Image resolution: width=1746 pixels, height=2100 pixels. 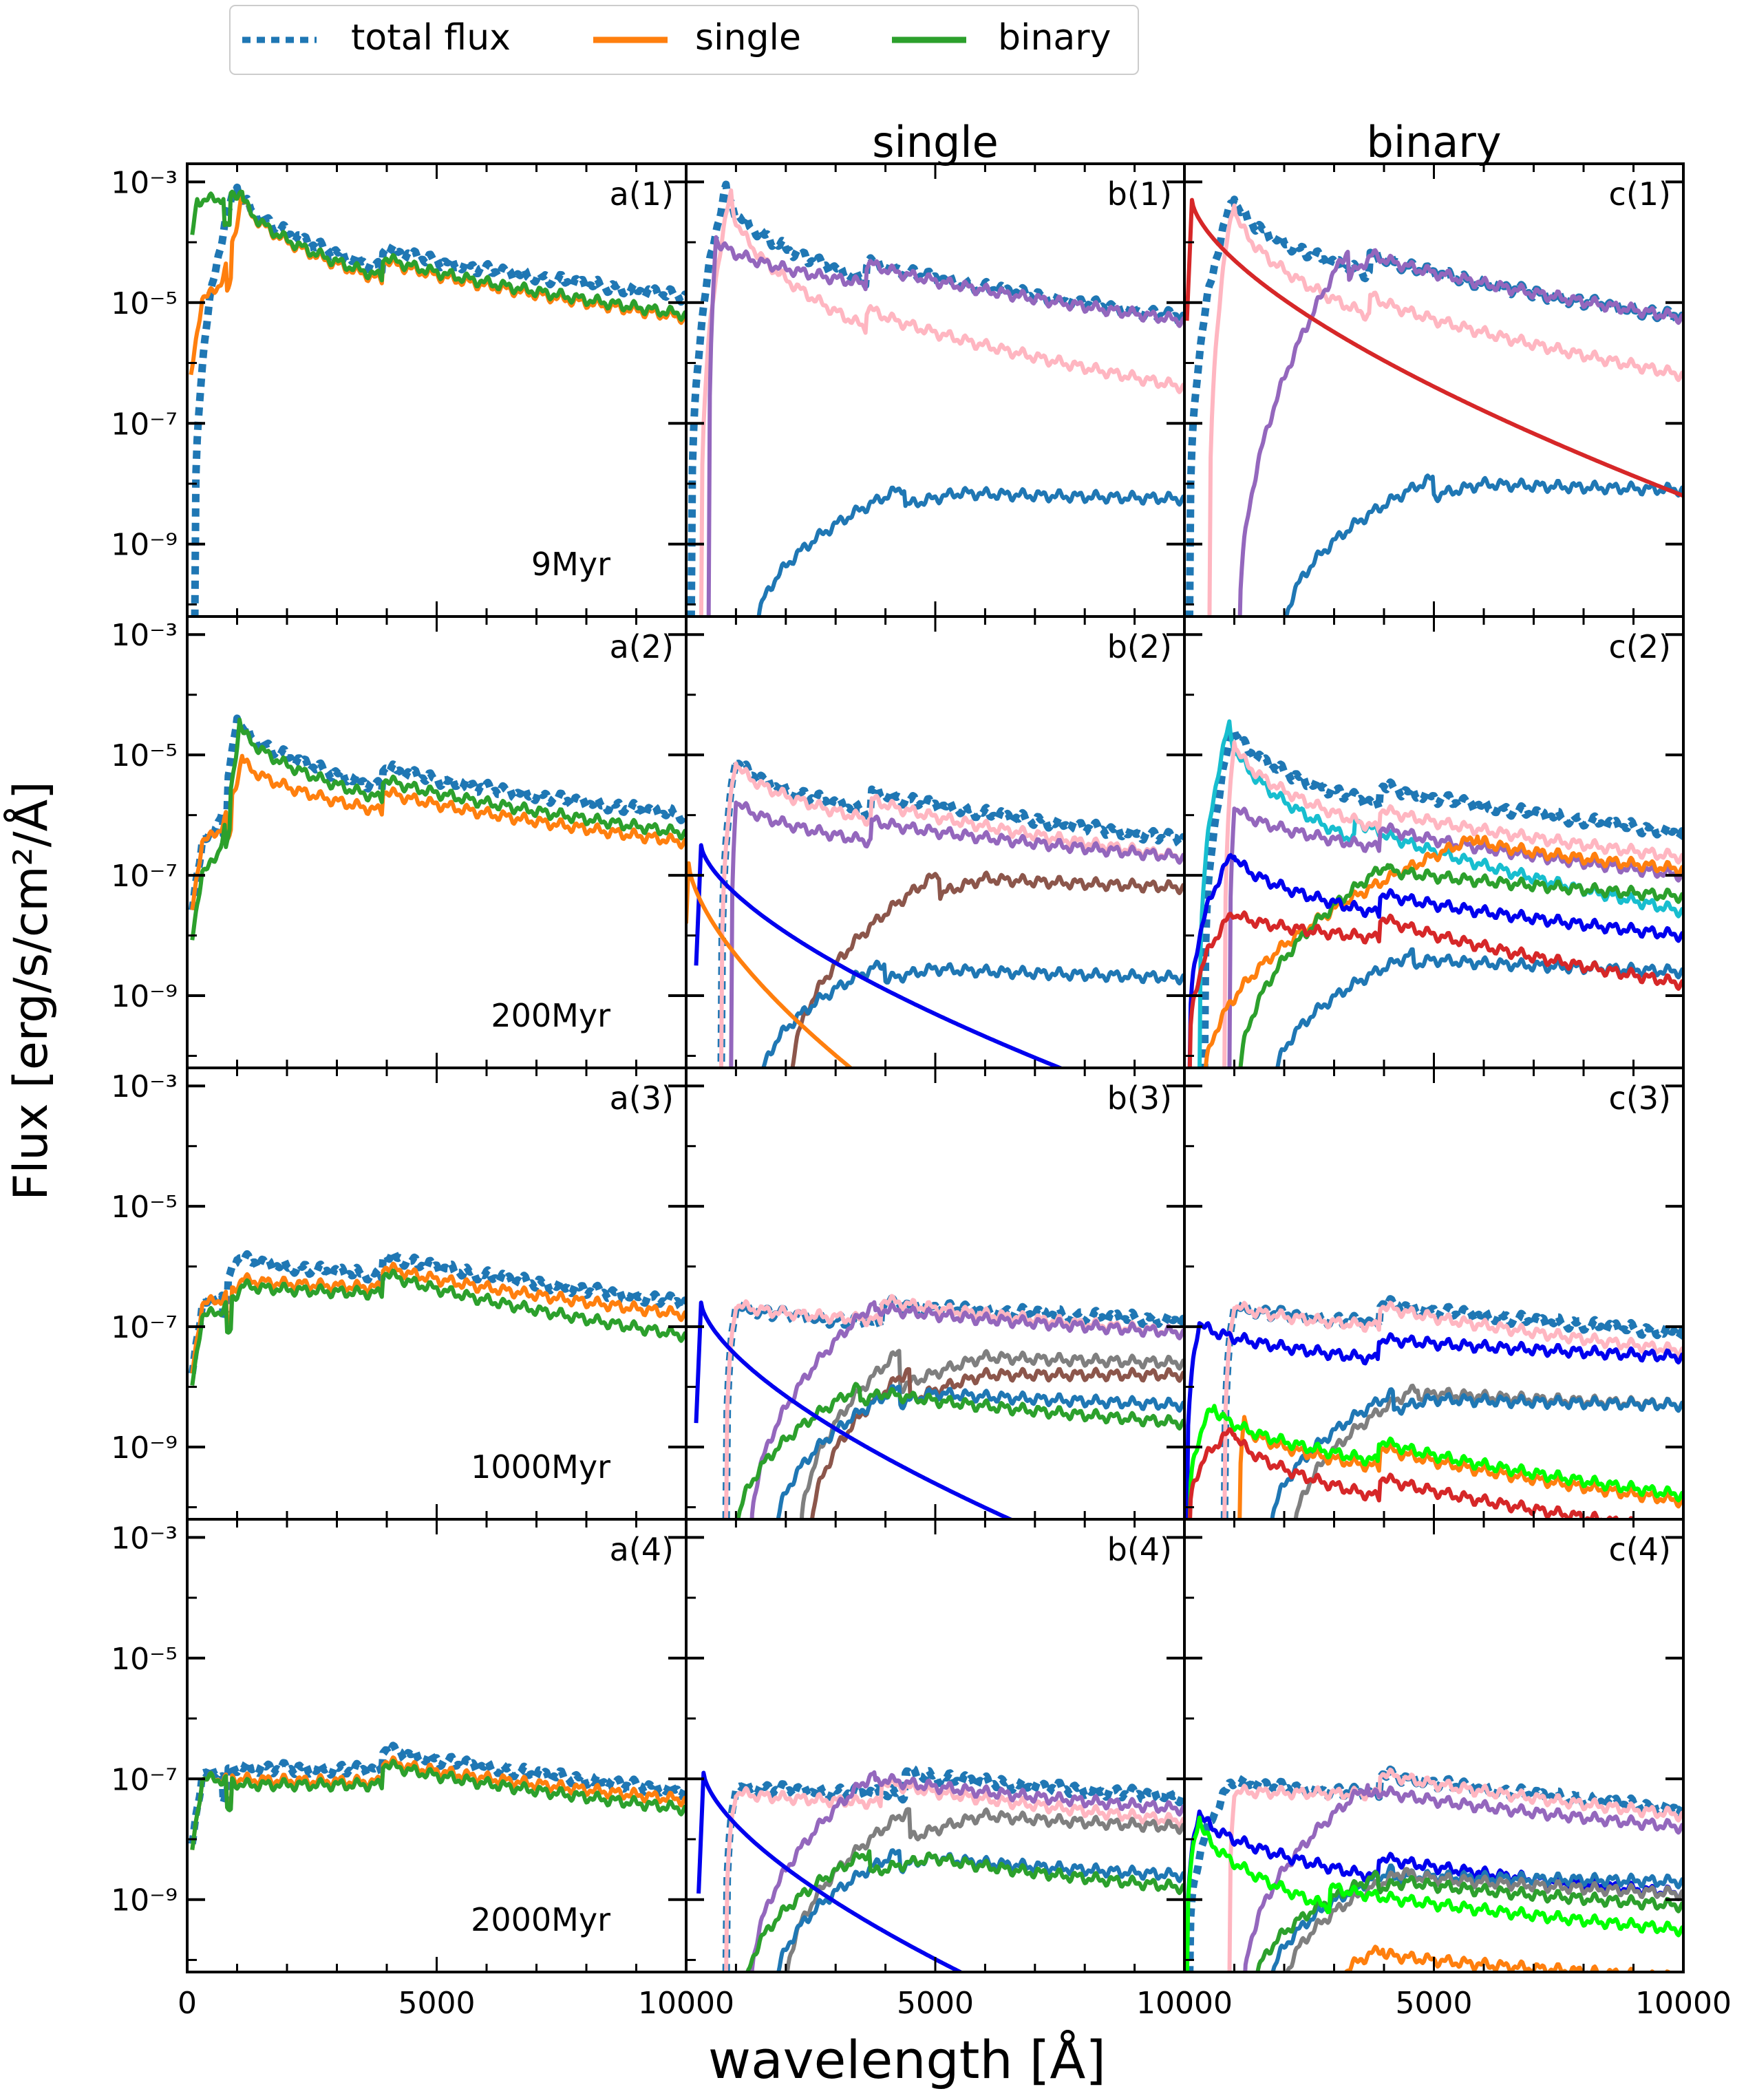 What do you see at coordinates (642, 1098) in the screenshot?
I see `panel-label: a(3)` at bounding box center [642, 1098].